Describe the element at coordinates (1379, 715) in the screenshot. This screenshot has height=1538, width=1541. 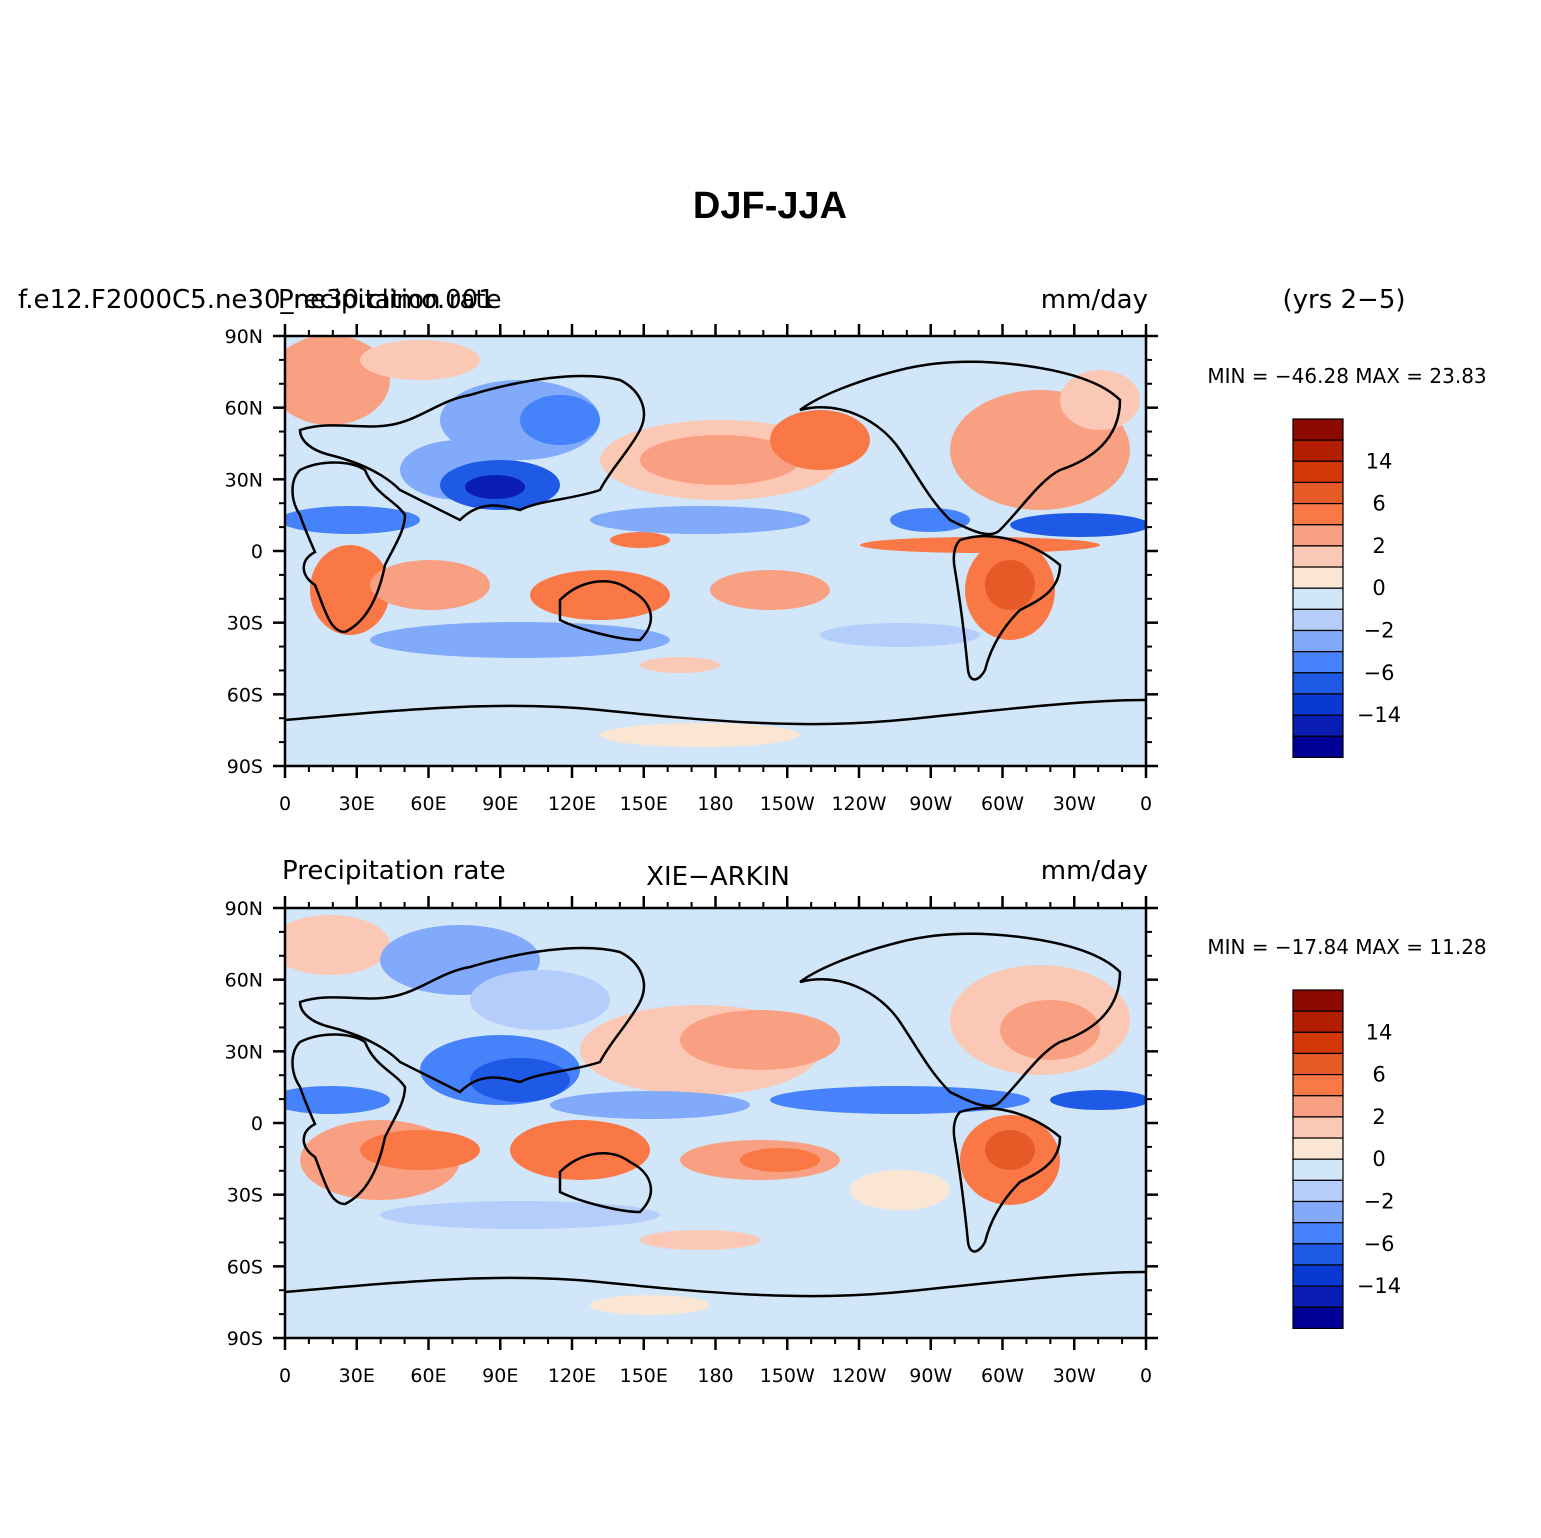
I see `panel-1-colorbar-label: −14` at that location.